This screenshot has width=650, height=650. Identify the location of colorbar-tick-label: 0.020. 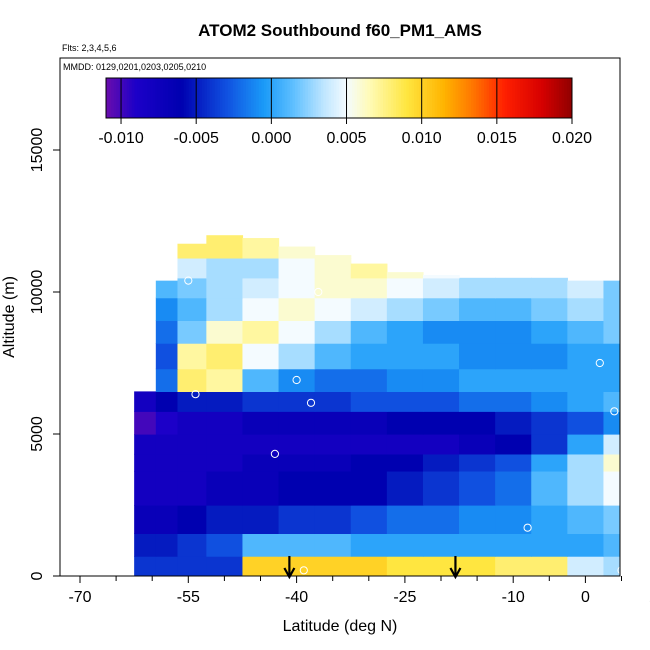
(572, 138).